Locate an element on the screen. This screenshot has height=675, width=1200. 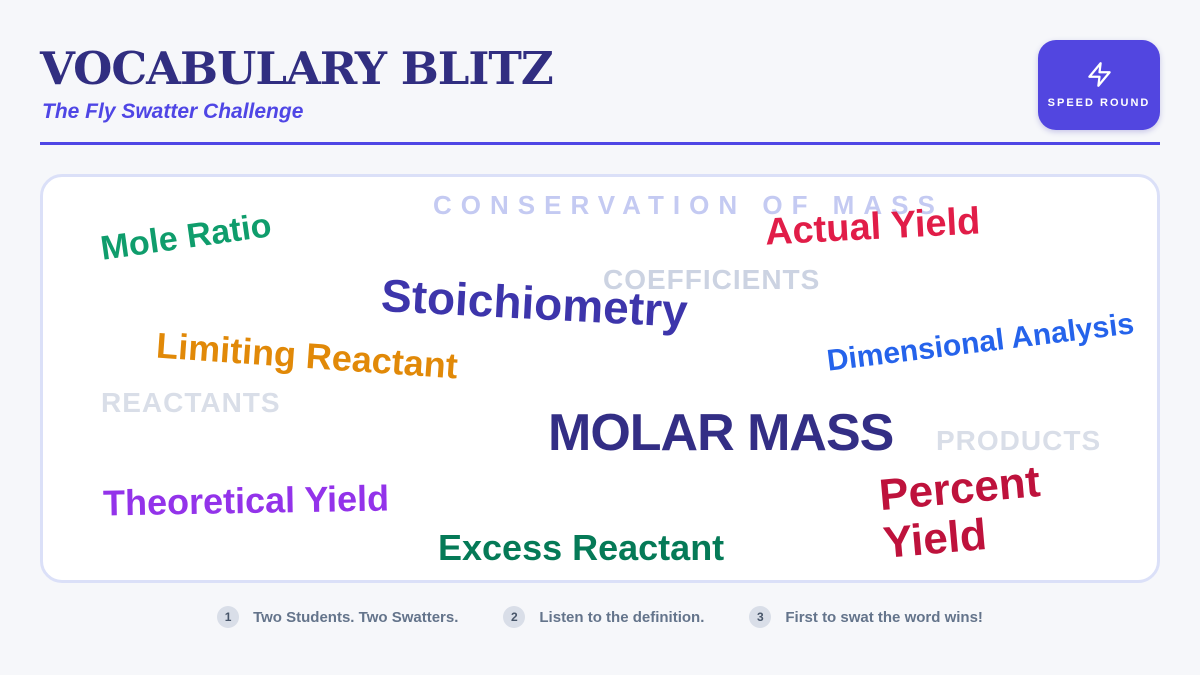
cloud-word-conservation-of-mass: CONSERVATION OF MASS is located at coordinates (688, 205).